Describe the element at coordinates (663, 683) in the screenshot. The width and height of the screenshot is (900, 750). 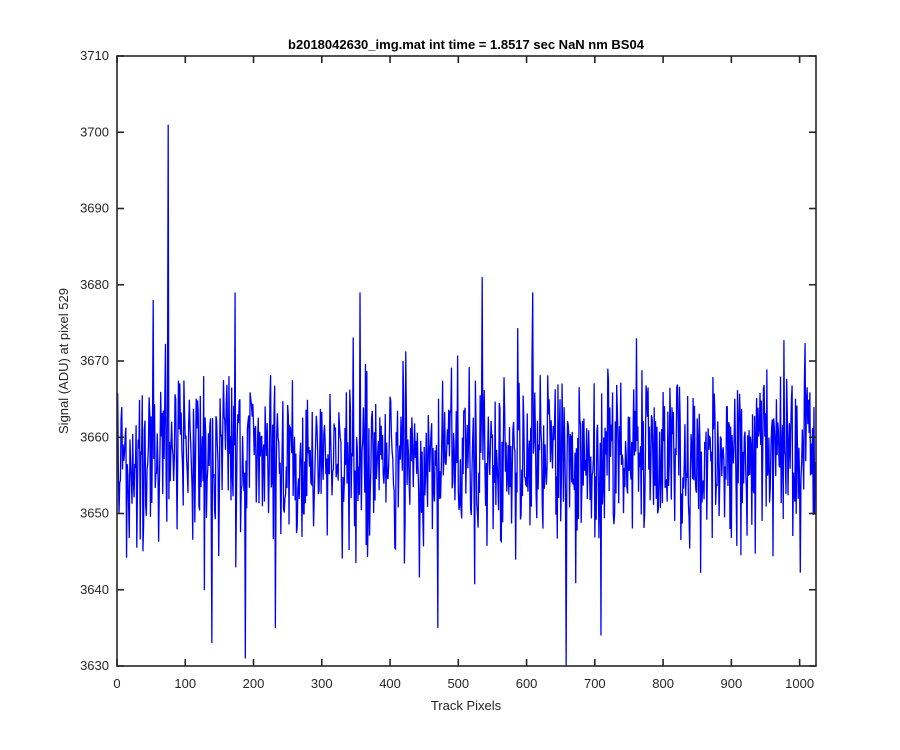
I see `x-tick-label: 800` at that location.